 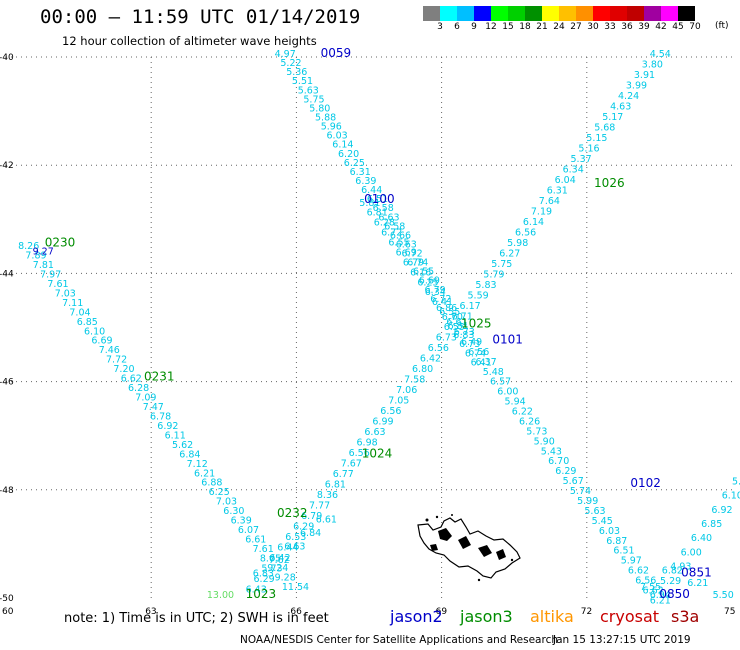 What do you see at coordinates (541, 212) in the screenshot?
I see `swh-value: 7.19` at bounding box center [541, 212].